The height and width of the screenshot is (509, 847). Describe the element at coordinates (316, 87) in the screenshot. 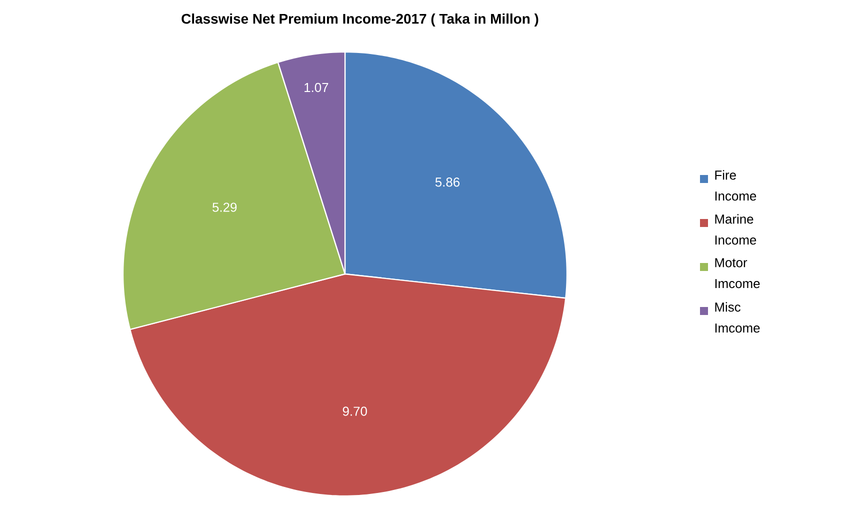

I see `data-label: 1.07` at that location.